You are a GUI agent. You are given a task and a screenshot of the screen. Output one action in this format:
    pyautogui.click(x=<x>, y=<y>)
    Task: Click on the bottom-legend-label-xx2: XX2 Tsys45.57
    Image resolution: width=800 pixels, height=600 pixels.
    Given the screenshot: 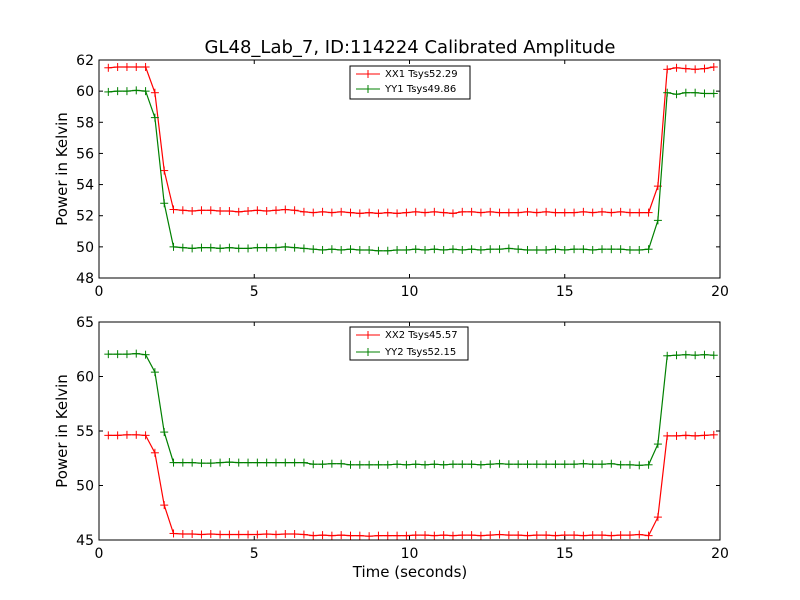 What is the action you would take?
    pyautogui.click(x=421, y=335)
    